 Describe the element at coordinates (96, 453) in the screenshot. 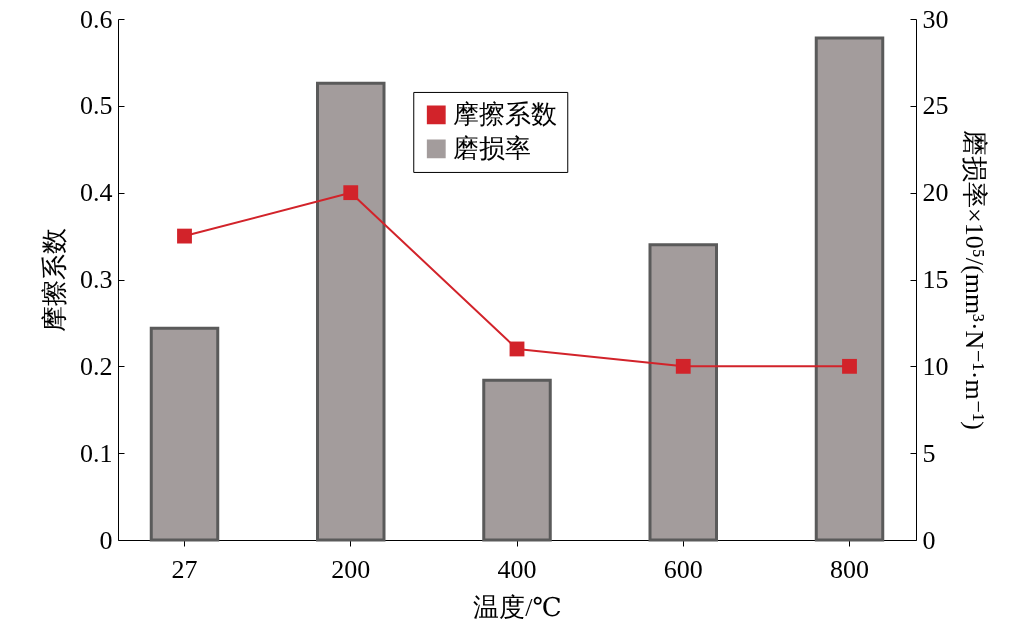

I see `y-tick-label: 0.1` at that location.